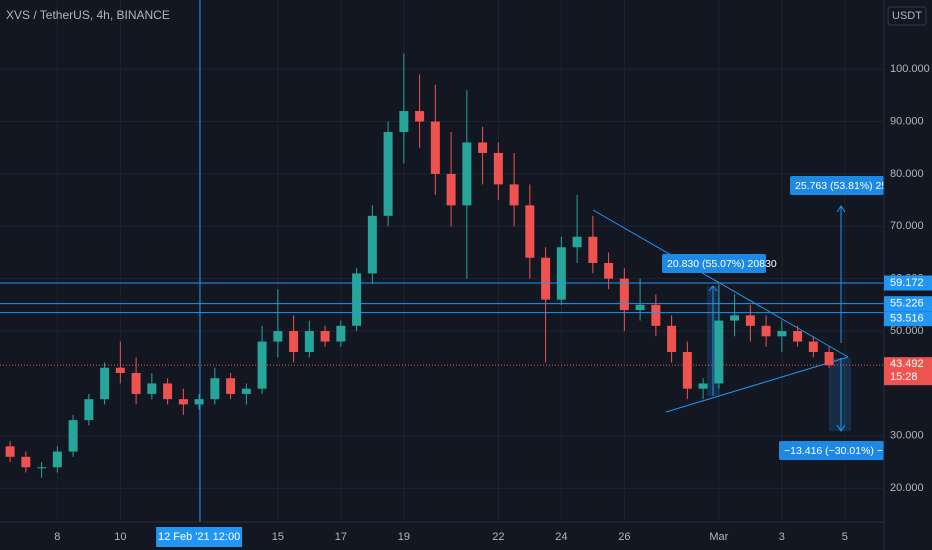  I want to click on y-tick-label: 50.000, so click(907, 331).